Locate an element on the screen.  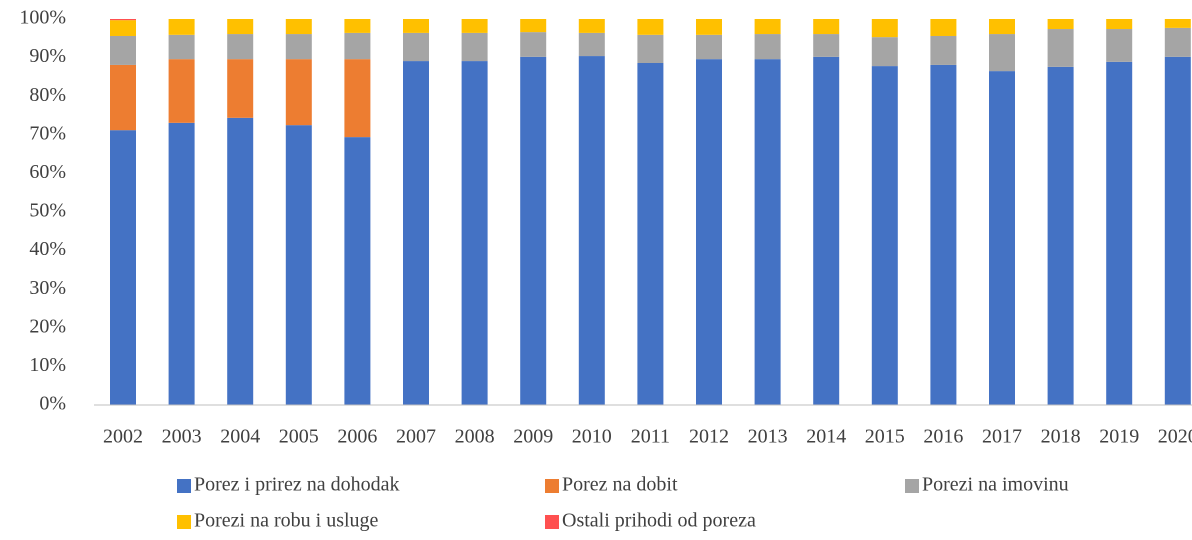
x-tick-label: 2003 is located at coordinates (182, 437).